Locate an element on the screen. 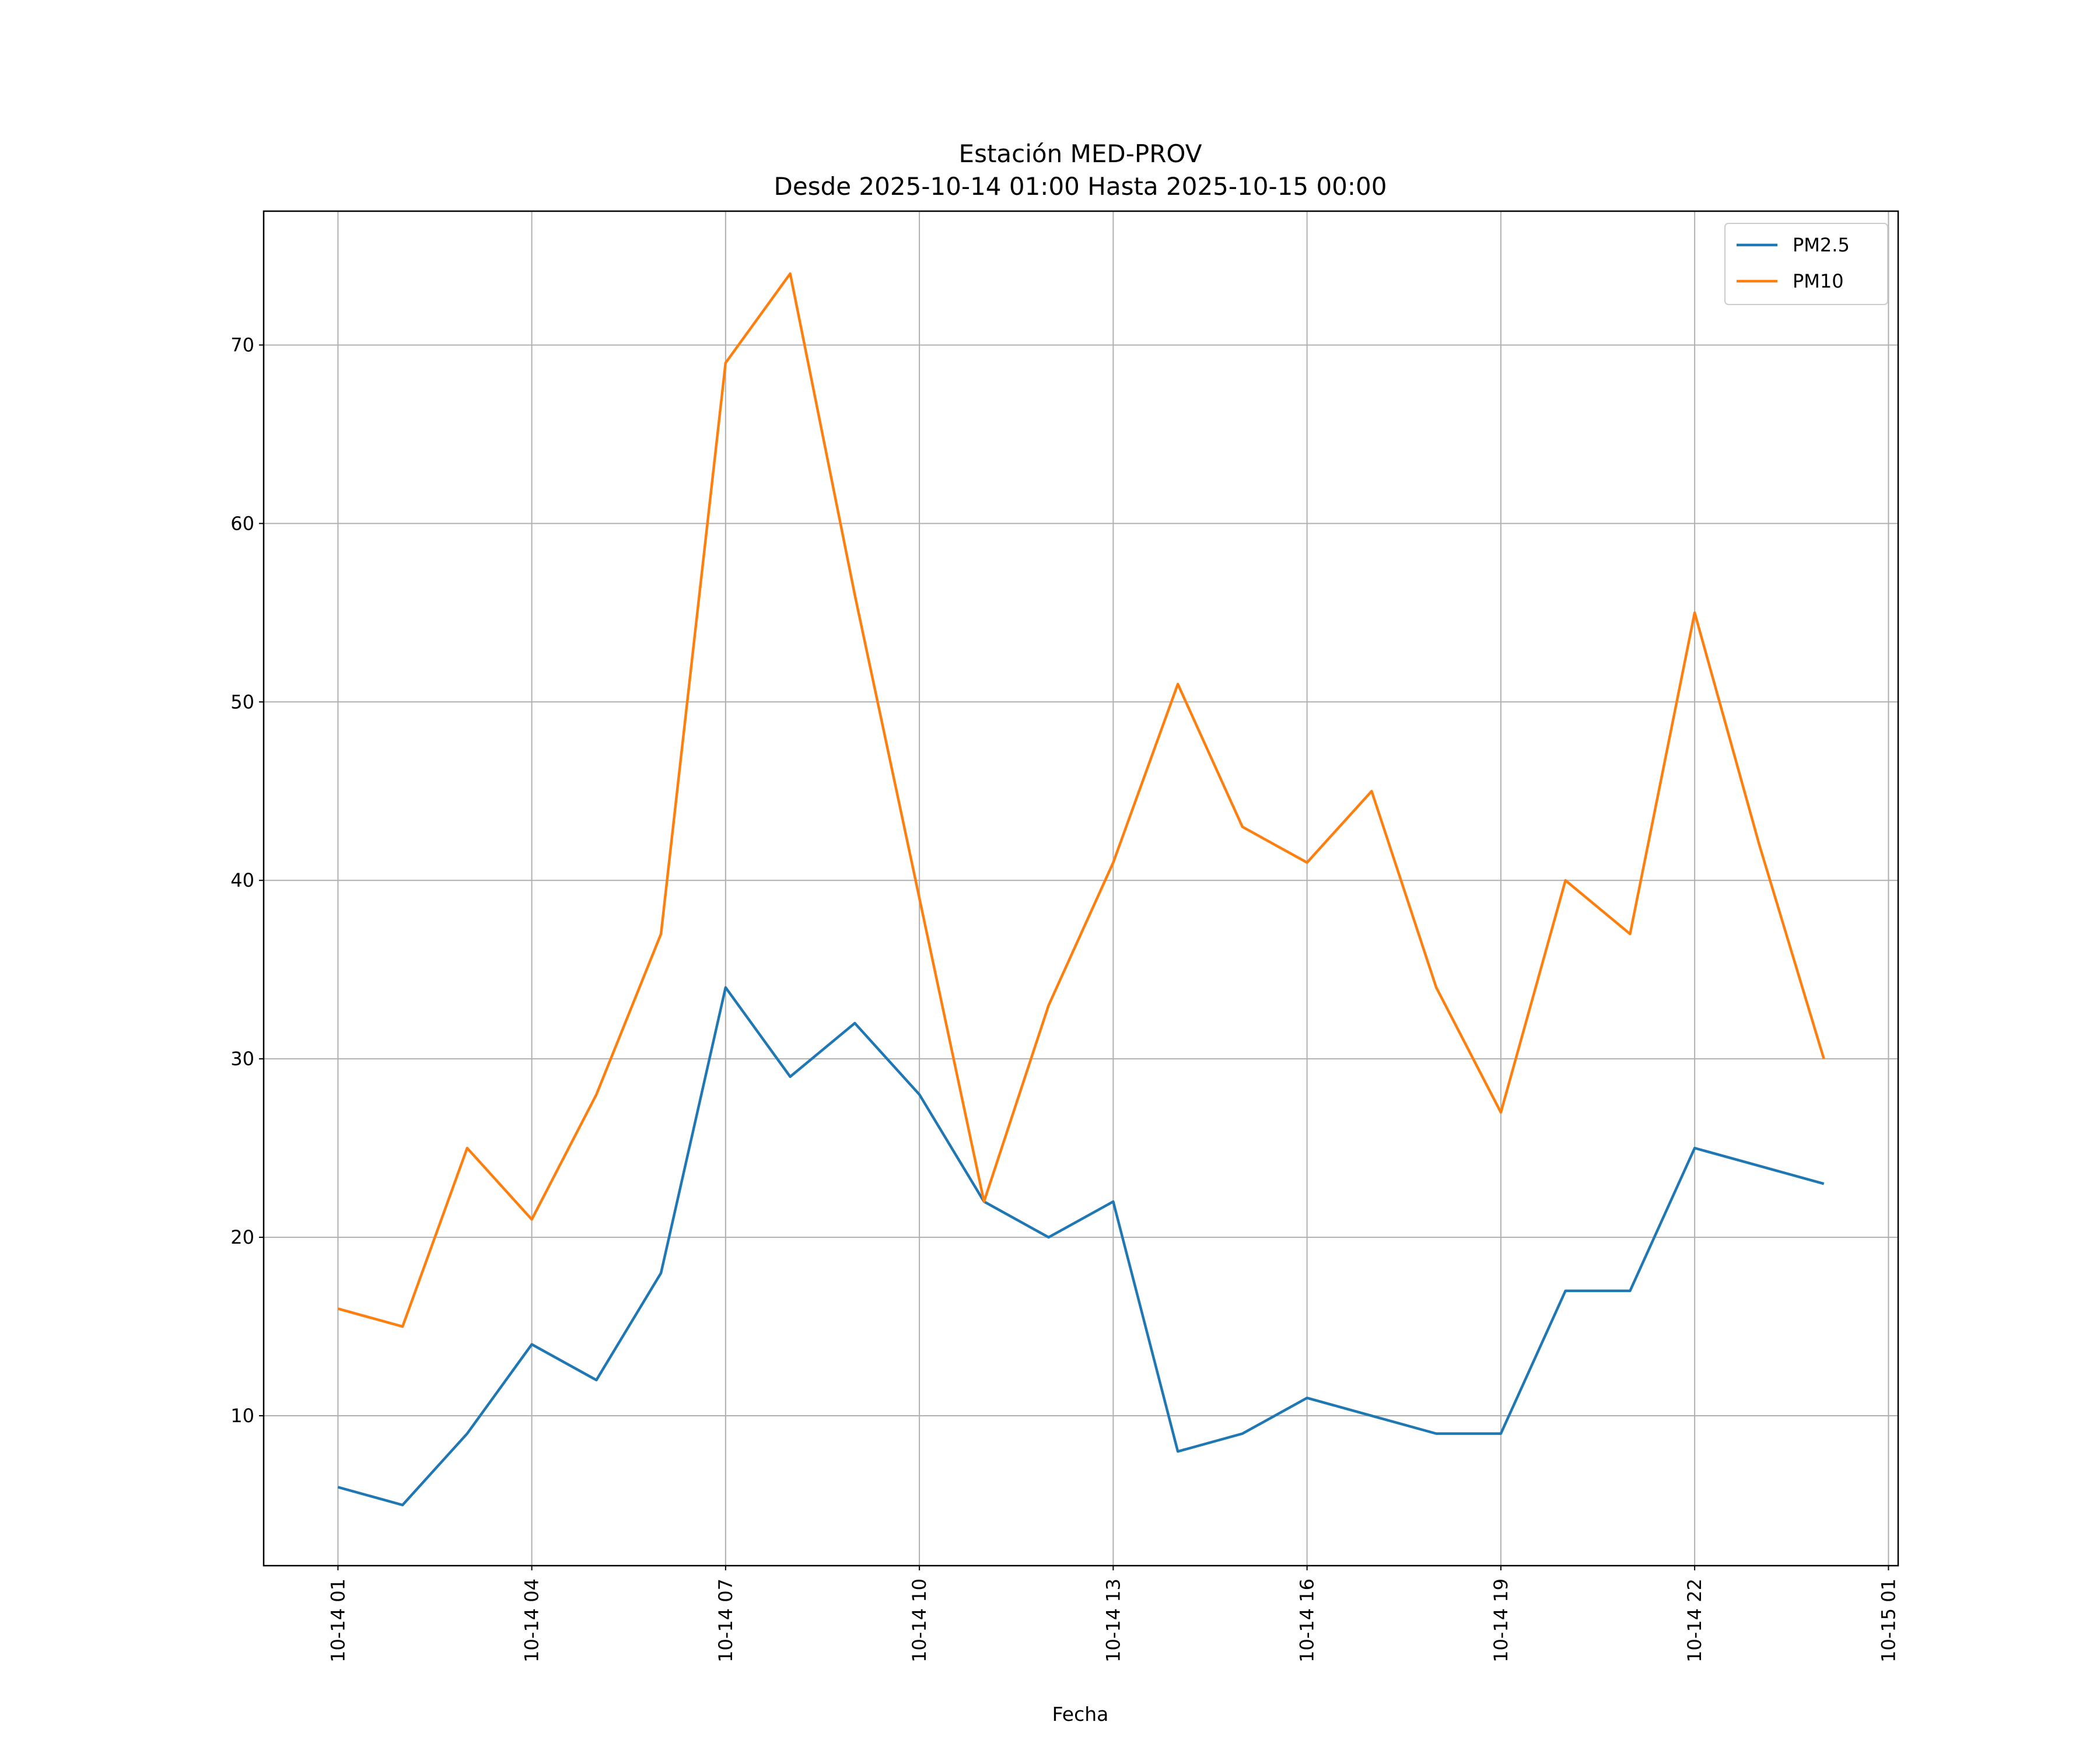  x-tick-label: 10-14 22 is located at coordinates (1695, 1620).